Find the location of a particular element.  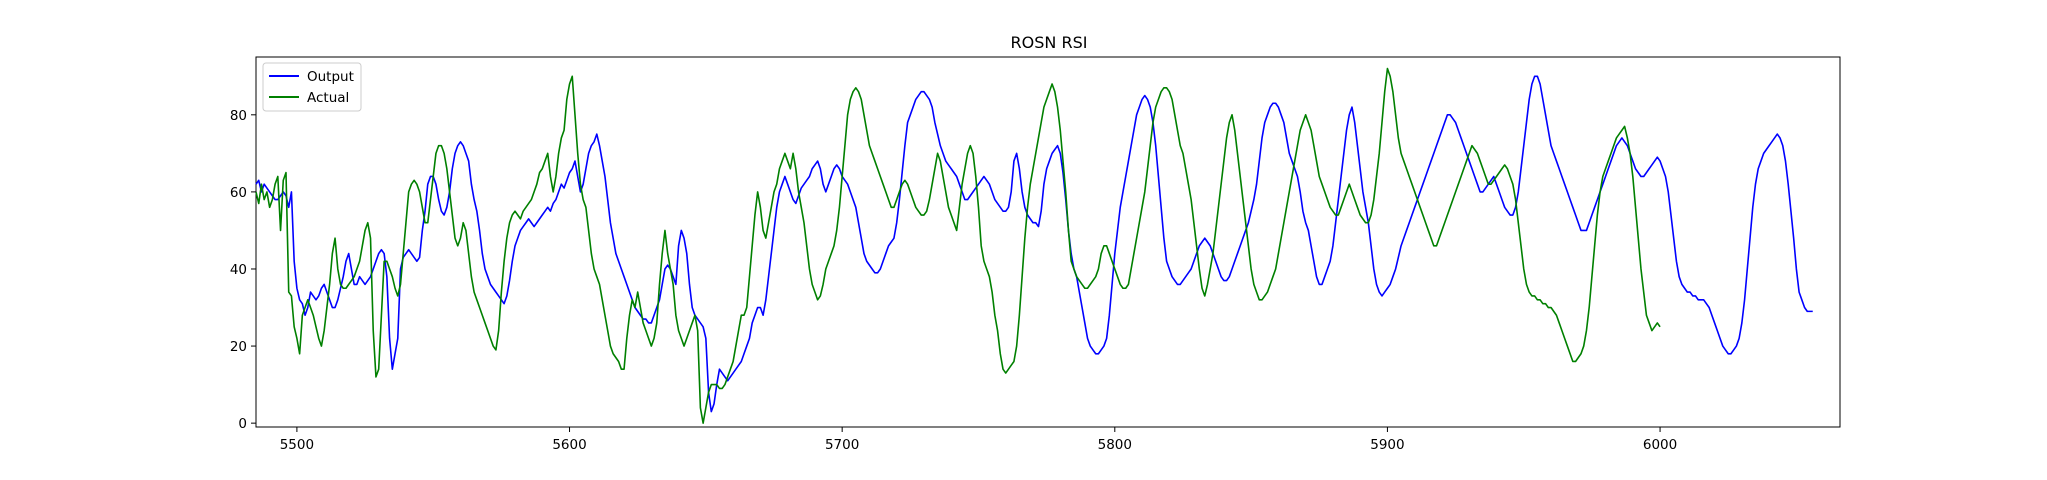

y-tick-label: 80 is located at coordinates (238, 116).